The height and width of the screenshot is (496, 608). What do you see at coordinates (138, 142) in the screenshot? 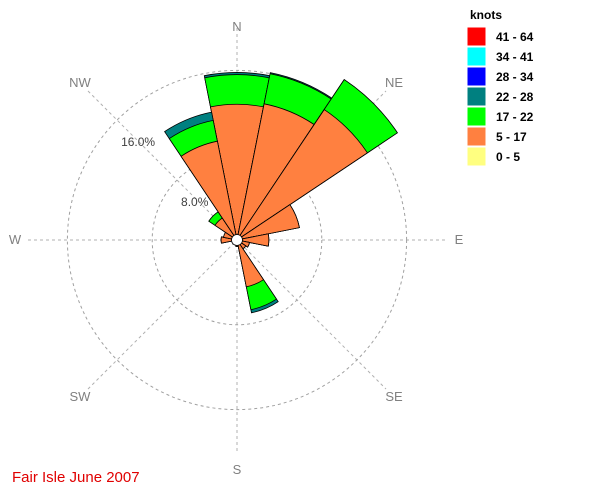
I see `ring-label-2: 16.0%` at bounding box center [138, 142].